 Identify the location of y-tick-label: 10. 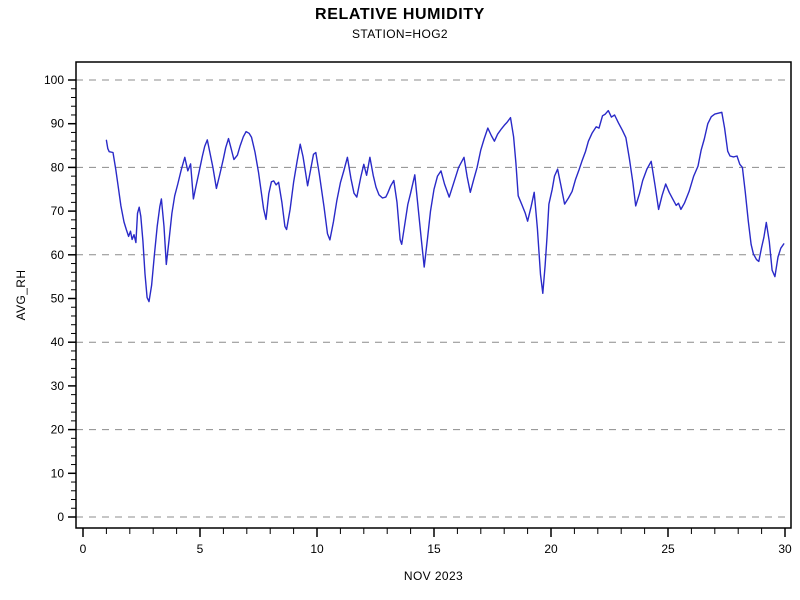
(58, 473).